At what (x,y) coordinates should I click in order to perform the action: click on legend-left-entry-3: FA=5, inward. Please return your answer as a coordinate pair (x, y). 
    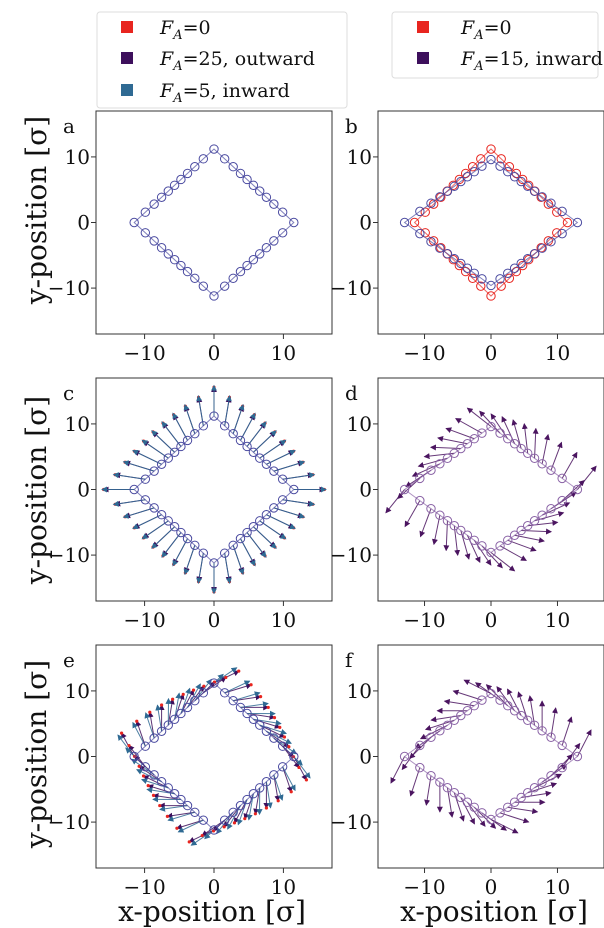
    Looking at the image, I should click on (224, 93).